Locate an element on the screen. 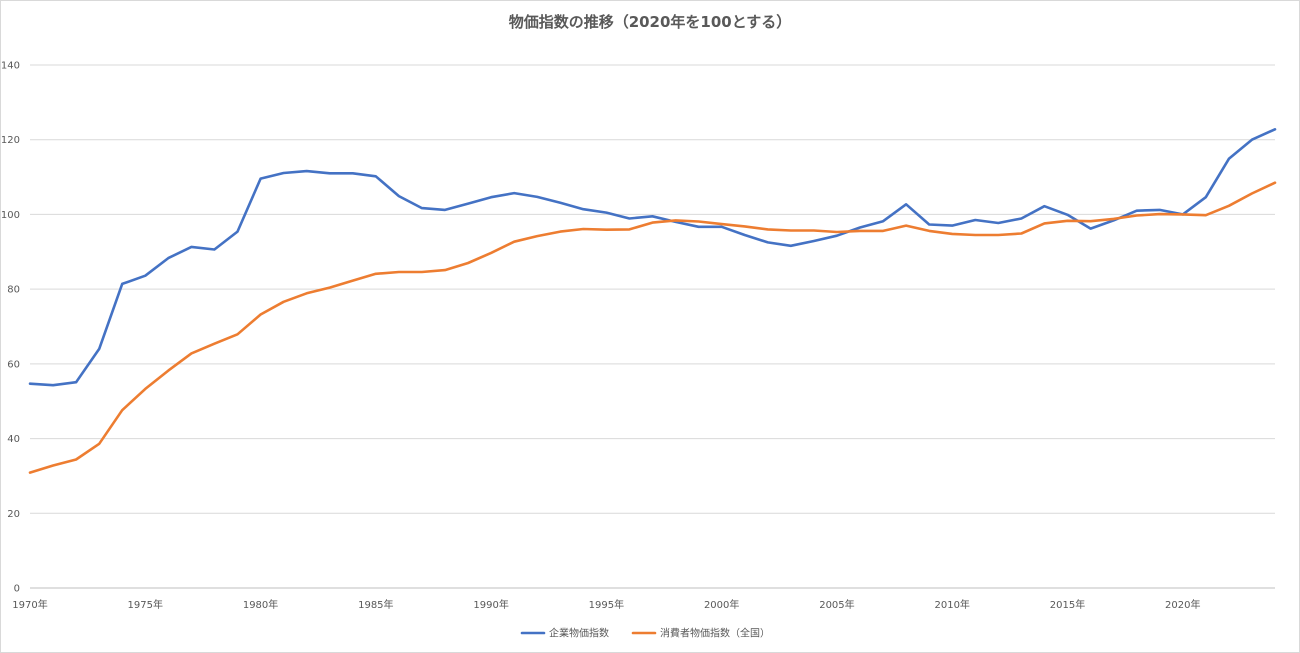 This screenshot has width=1300, height=653. x-tick-label: 2020年 is located at coordinates (1182, 604).